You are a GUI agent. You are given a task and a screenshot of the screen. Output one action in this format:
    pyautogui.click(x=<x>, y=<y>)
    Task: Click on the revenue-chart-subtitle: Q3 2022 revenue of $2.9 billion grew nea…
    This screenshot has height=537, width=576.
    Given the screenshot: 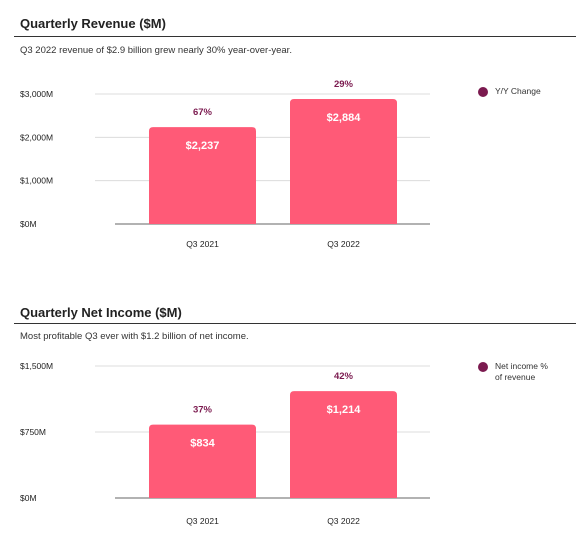 What is the action you would take?
    pyautogui.click(x=156, y=50)
    